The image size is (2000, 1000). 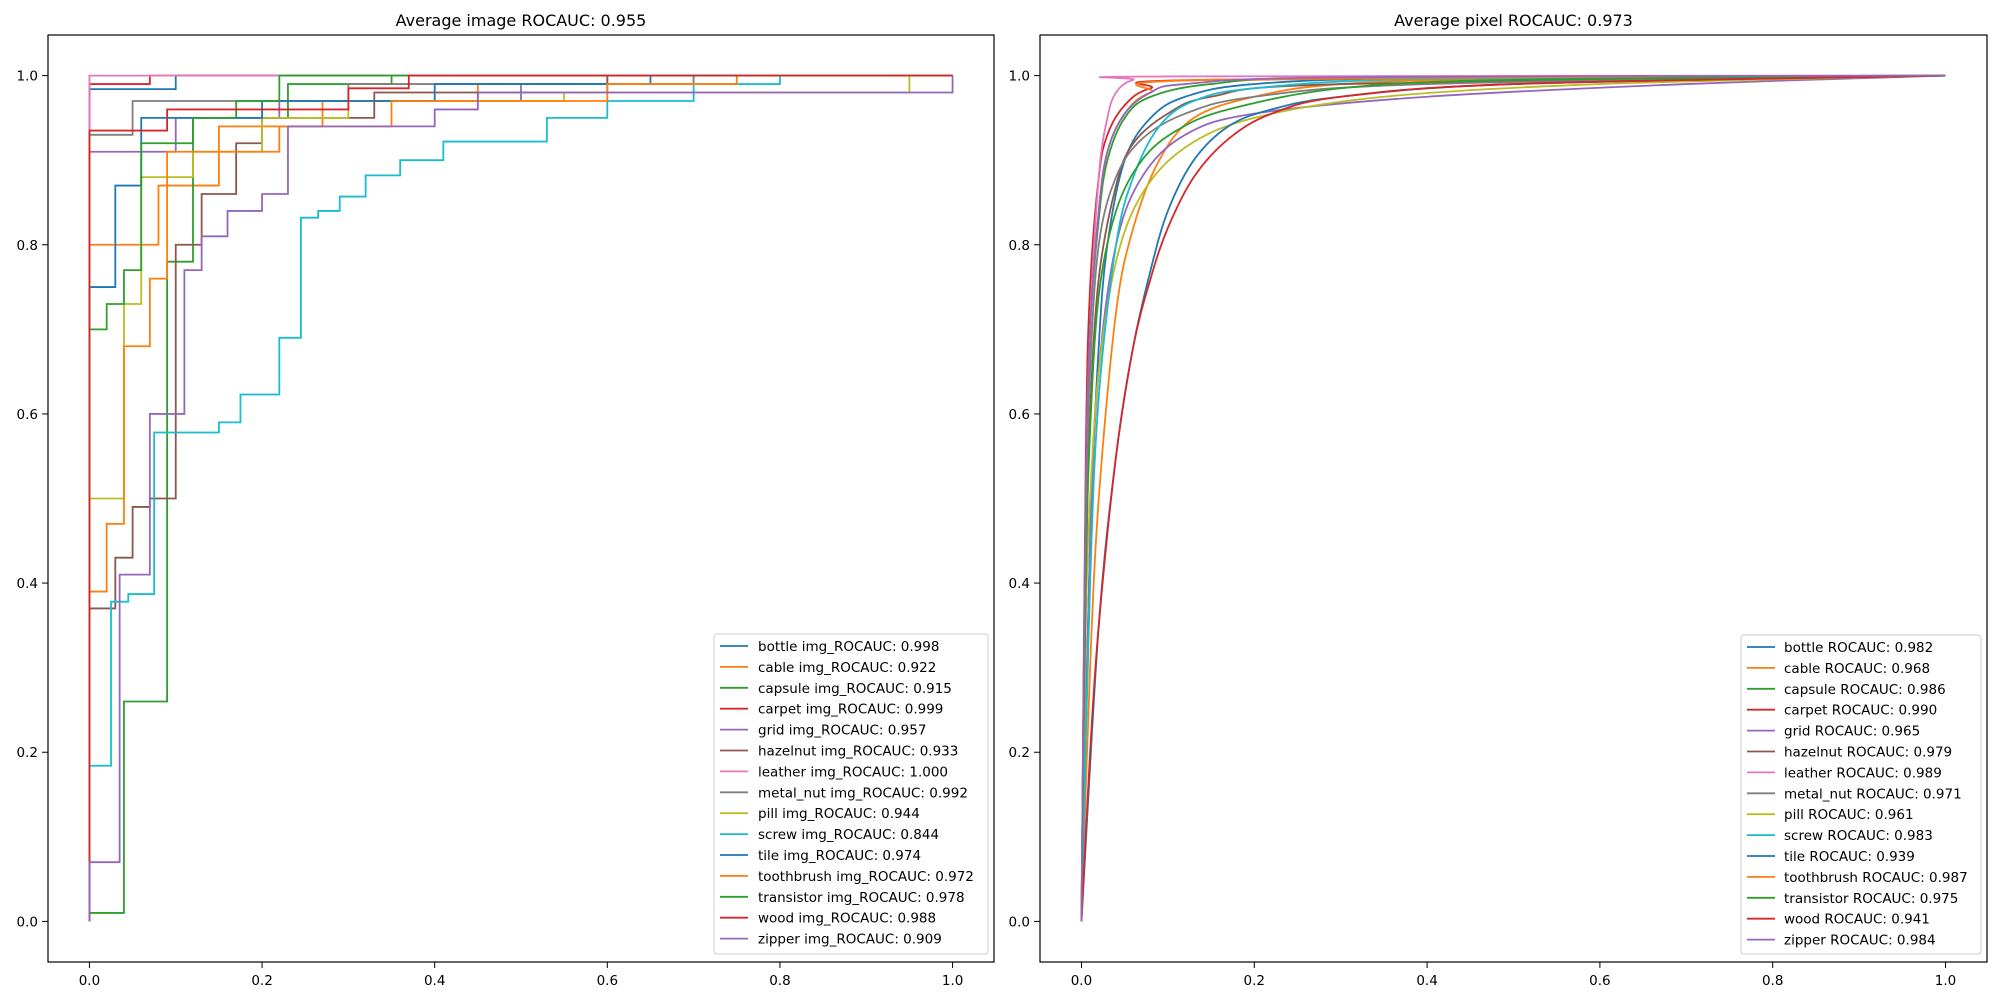 I want to click on legend-entry: hazelnut img_ROCAUC: 0.933, so click(x=858, y=752).